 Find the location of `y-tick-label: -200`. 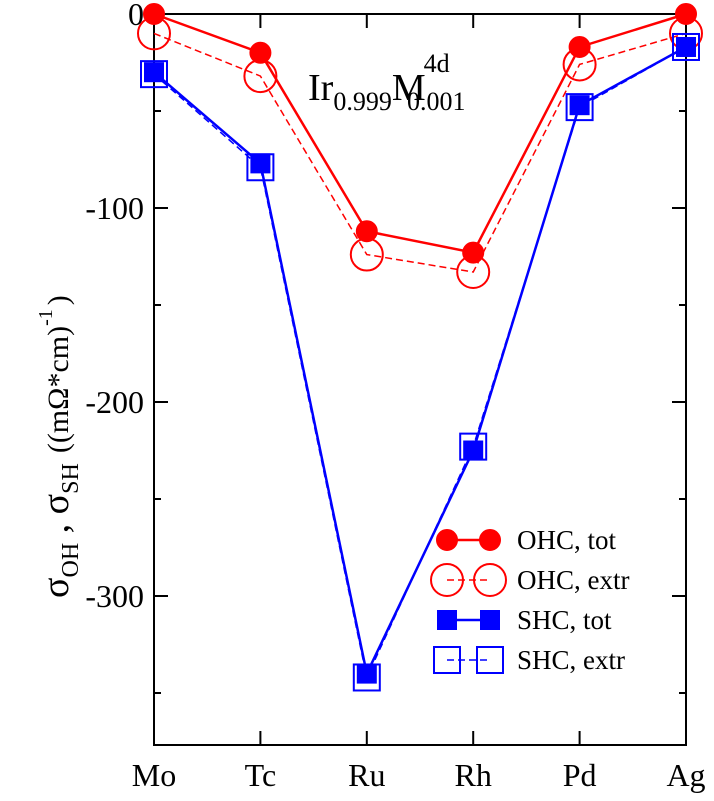

y-tick-label: -200 is located at coordinates (114, 402).